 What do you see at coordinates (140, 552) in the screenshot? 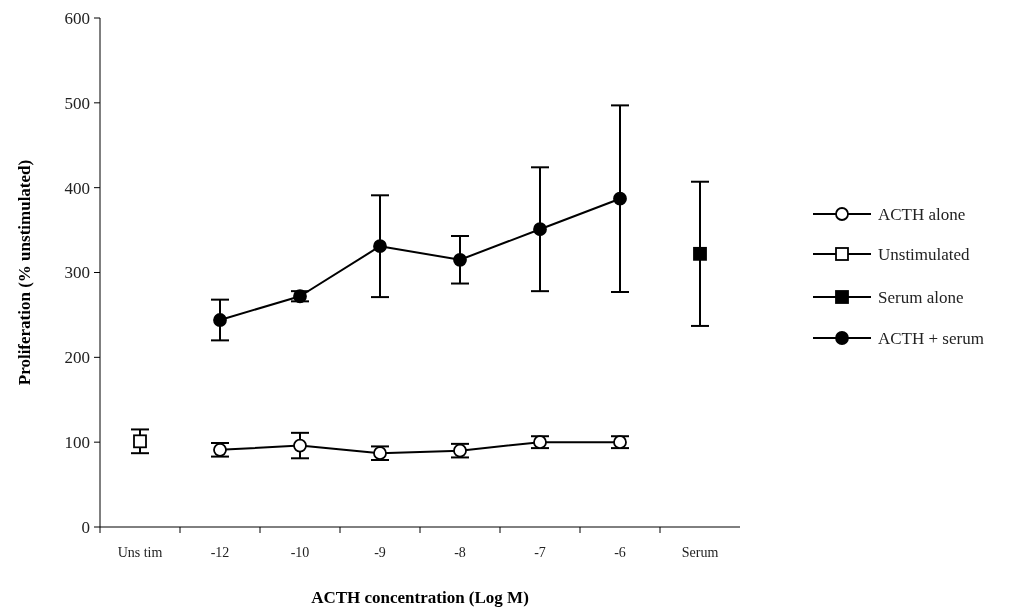
I see `x-tick-label: Uns tim` at bounding box center [140, 552].